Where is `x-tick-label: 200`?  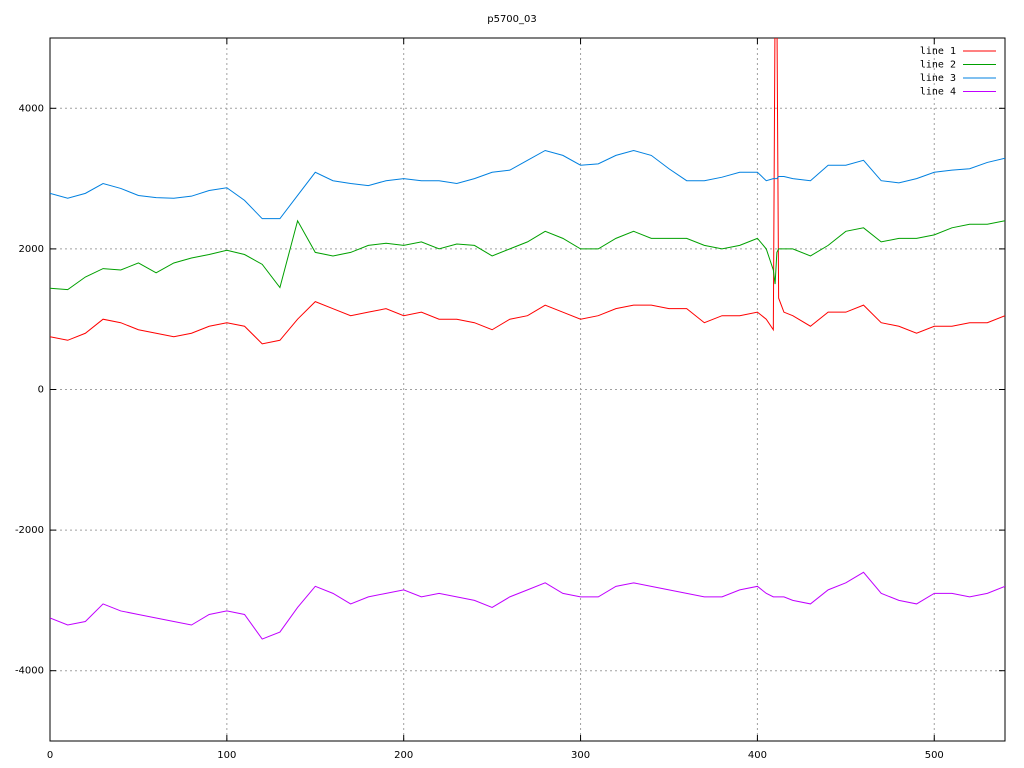
x-tick-label: 200 is located at coordinates (403, 755).